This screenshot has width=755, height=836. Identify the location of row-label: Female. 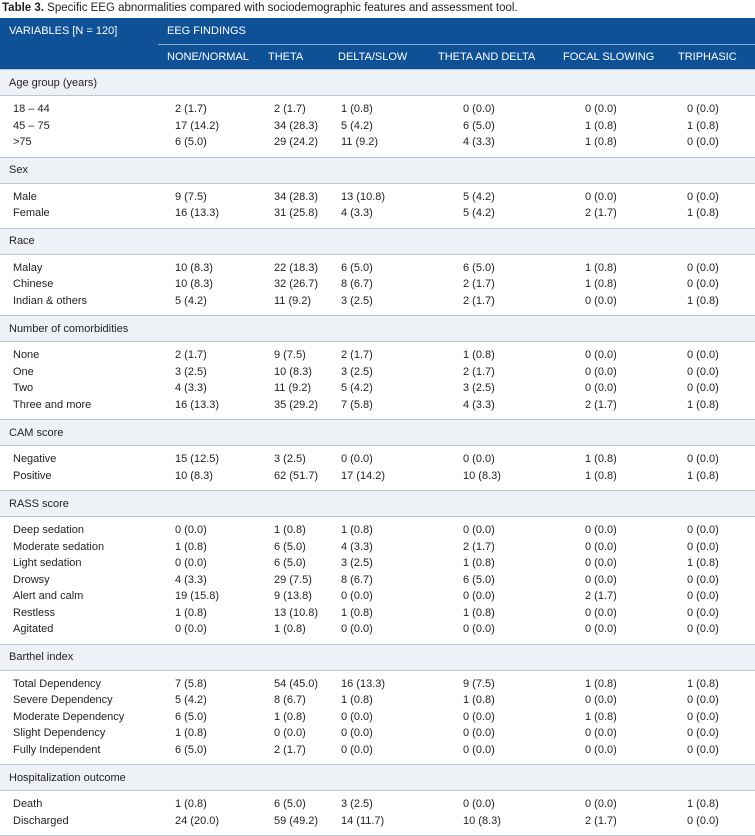
(31, 213).